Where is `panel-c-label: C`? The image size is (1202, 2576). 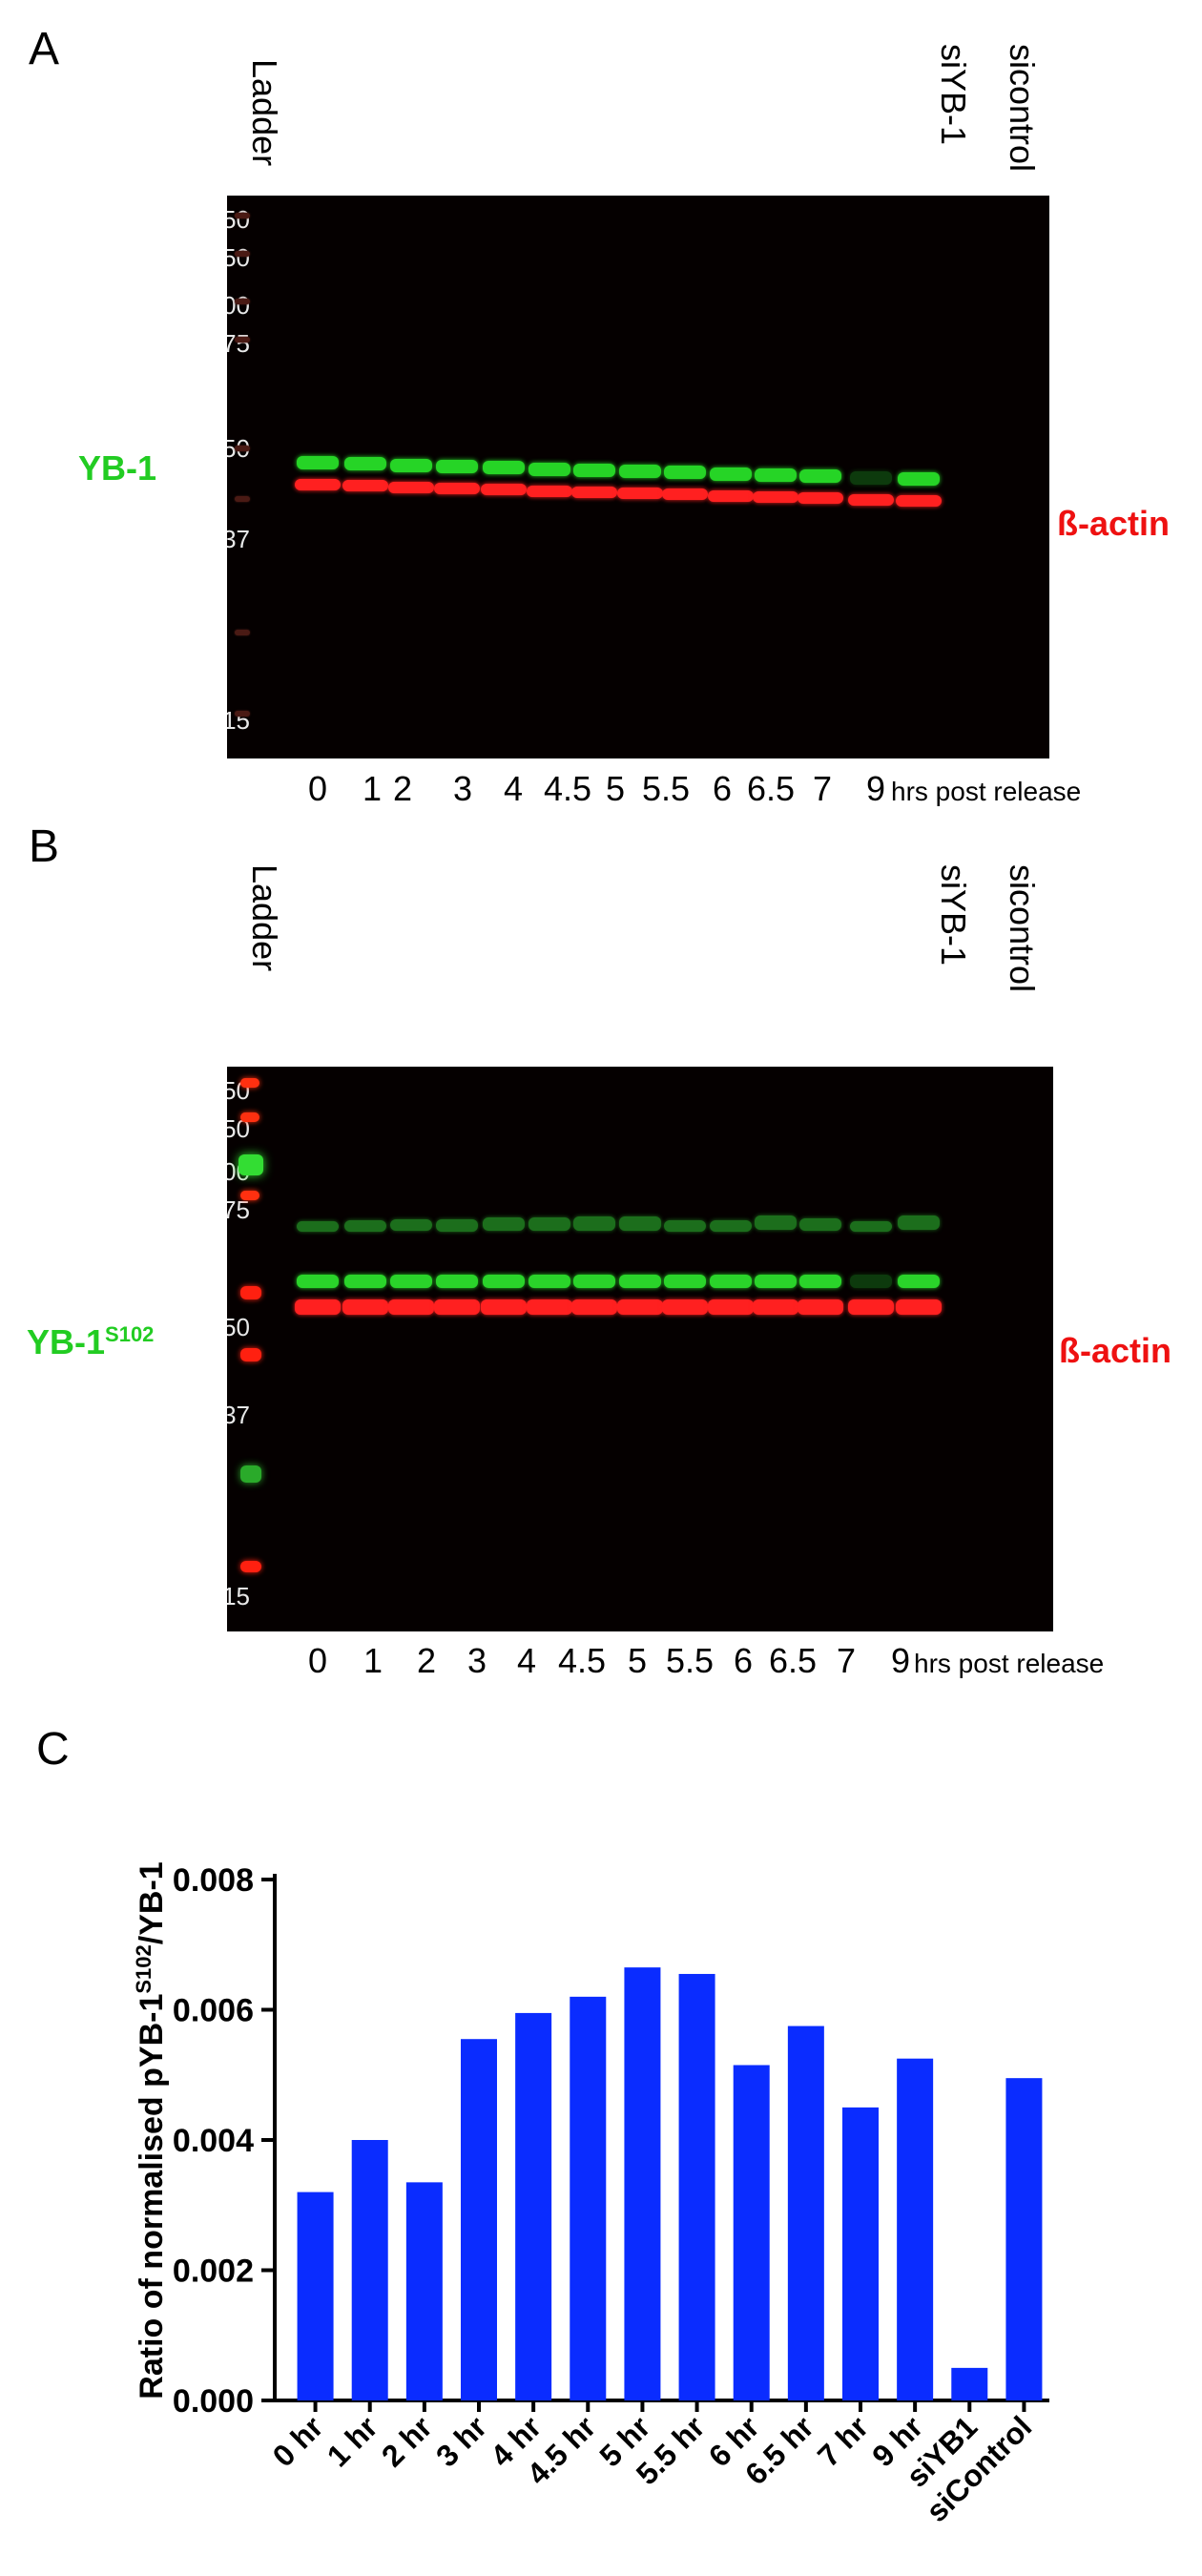 panel-c-label: C is located at coordinates (53, 1749).